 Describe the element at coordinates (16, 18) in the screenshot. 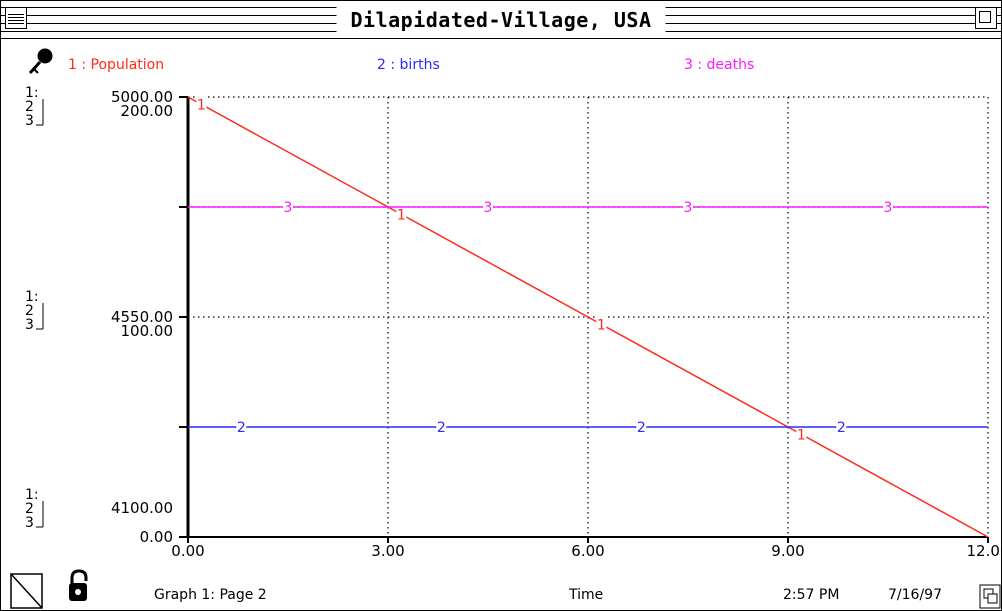

I see `close-box-button` at that location.